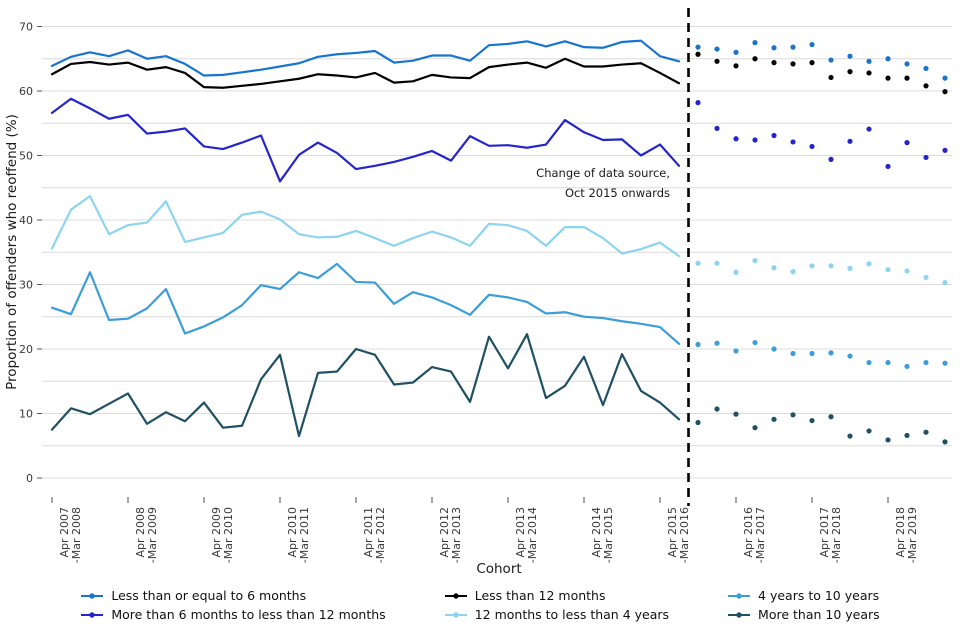  What do you see at coordinates (380, 535) in the screenshot?
I see `x-tick-label: -Mar 2012` at bounding box center [380, 535].